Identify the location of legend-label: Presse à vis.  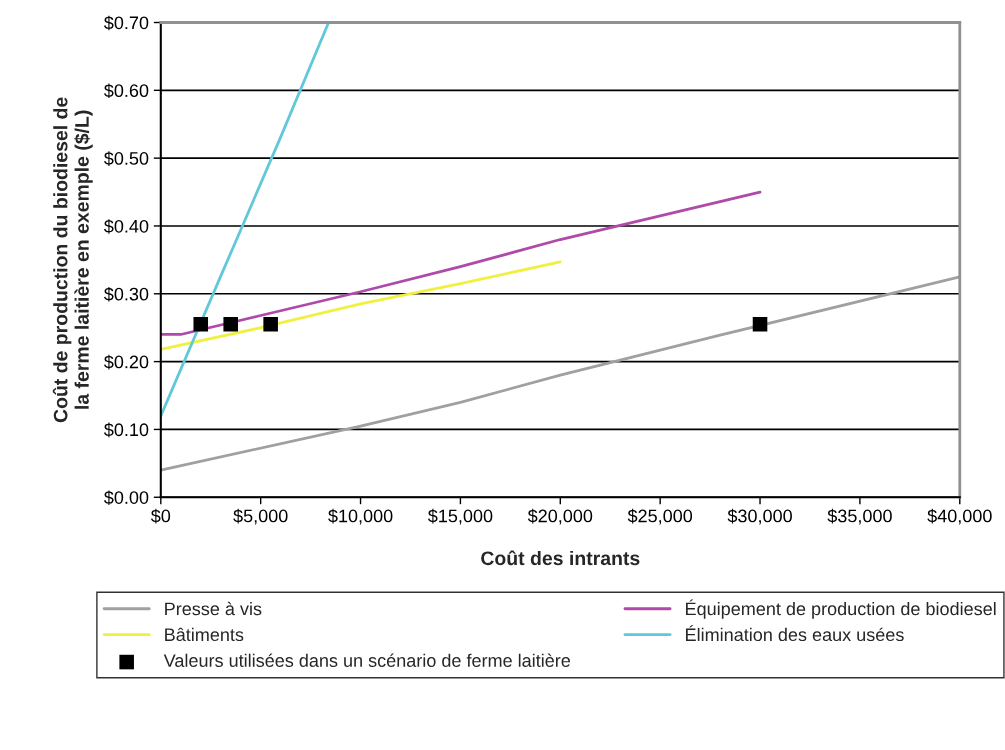
(213, 608).